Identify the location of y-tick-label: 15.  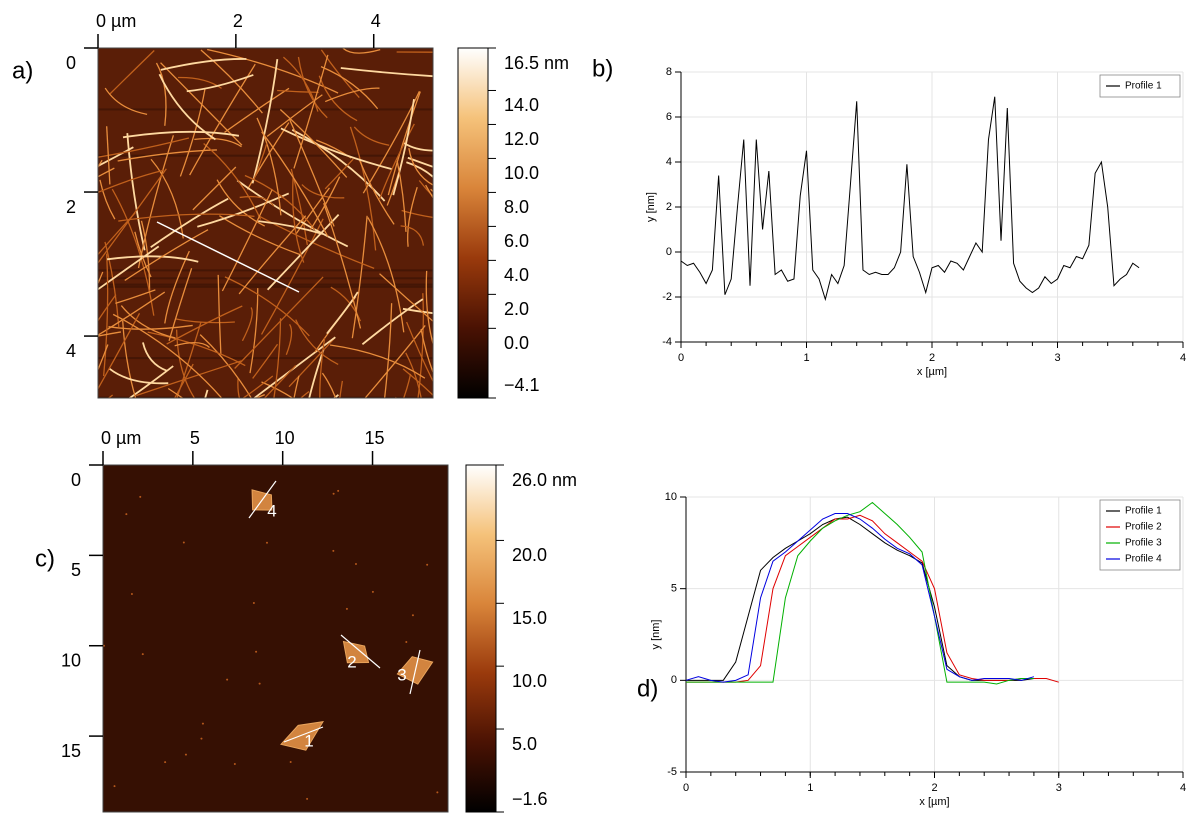
(71, 751).